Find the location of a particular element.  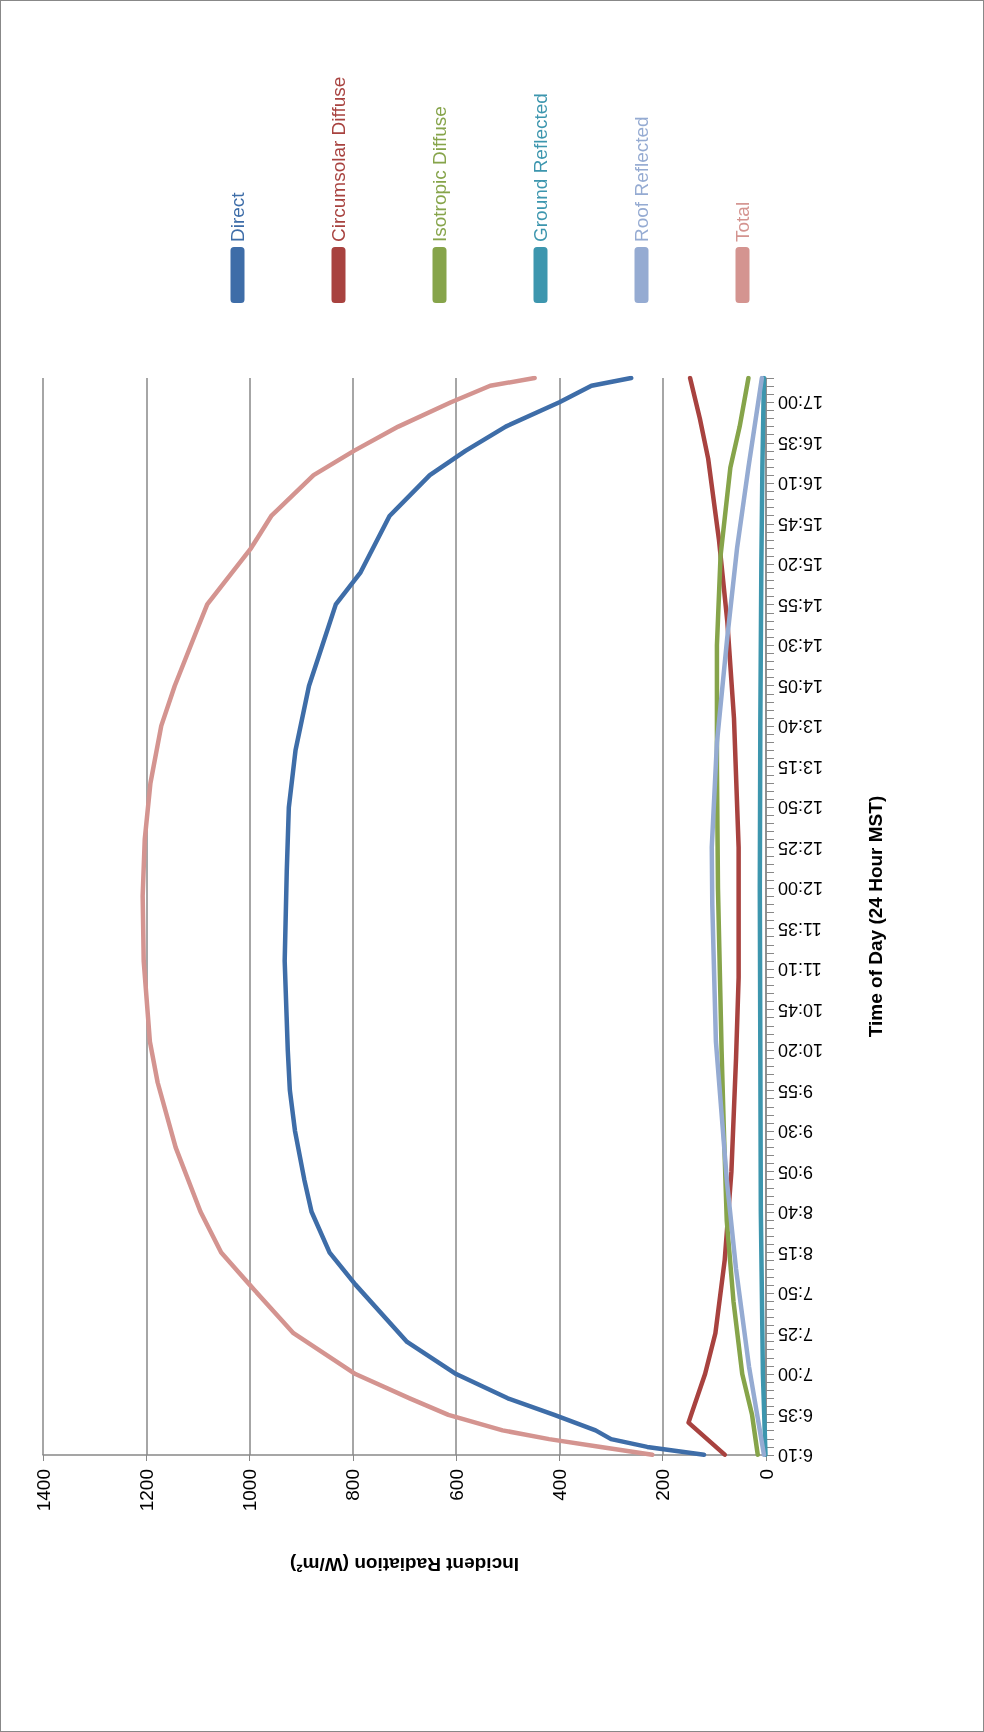

y-tick-label: 8:40 is located at coordinates (796, 1212).